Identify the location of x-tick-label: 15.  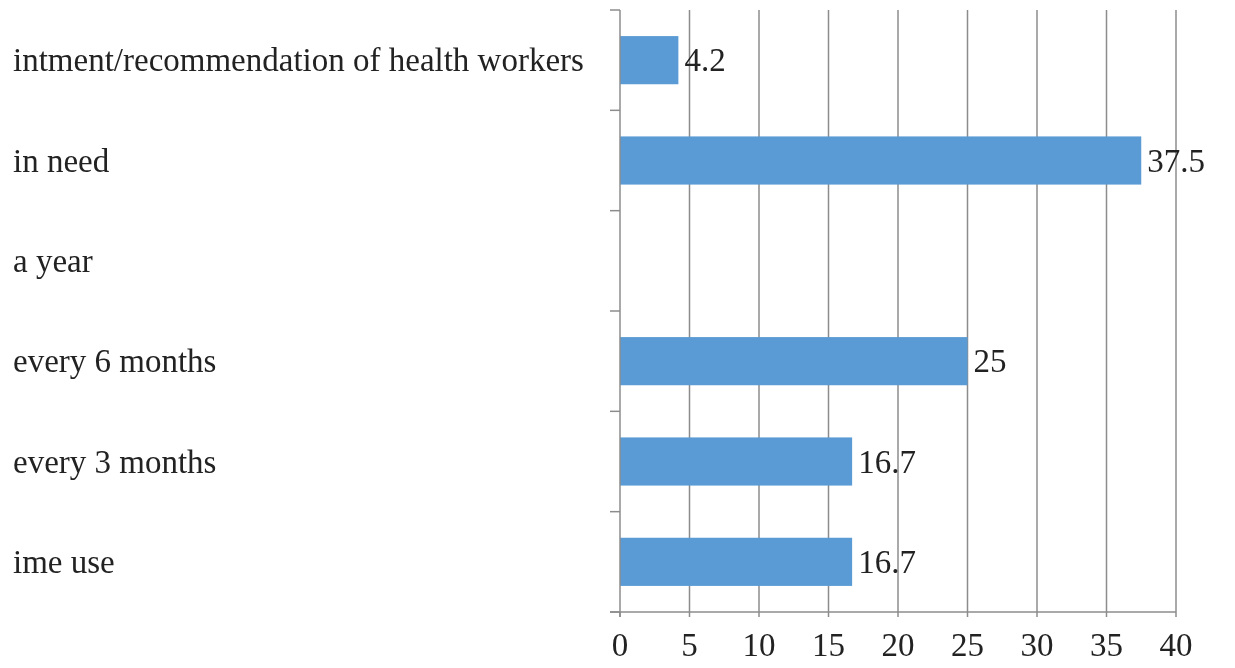
(828, 645).